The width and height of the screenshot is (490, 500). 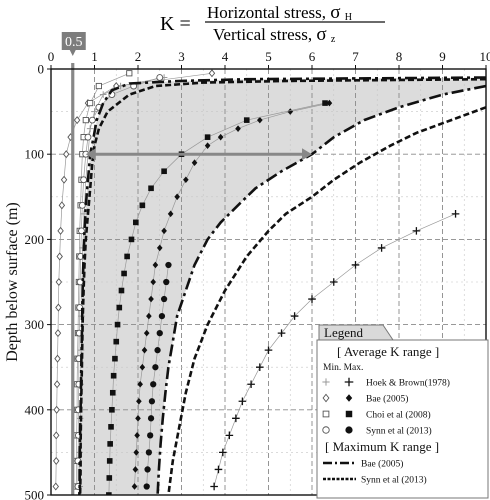 What do you see at coordinates (408, 383) in the screenshot?
I see `legend-entry-label: Hoek & Brown(1978)` at bounding box center [408, 383].